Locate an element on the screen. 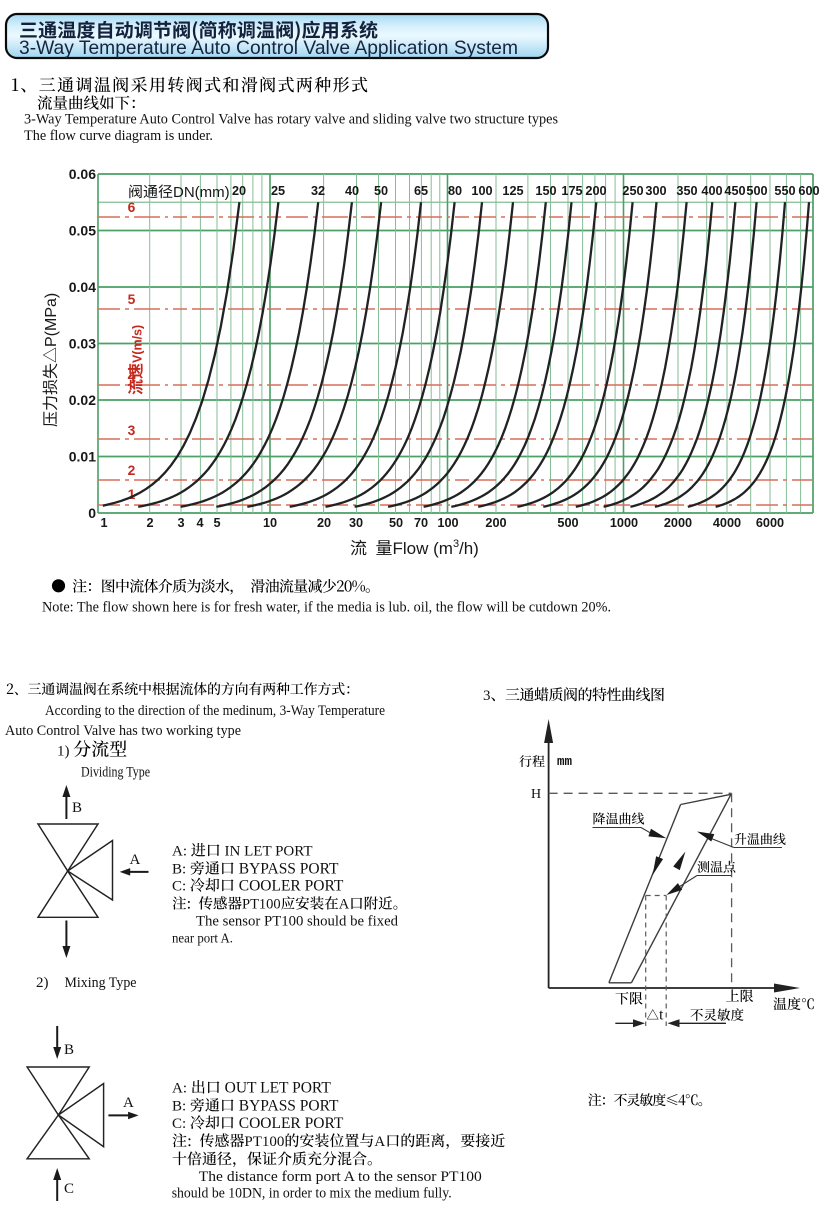 The image size is (830, 1216). svg-text: t is located at coordinates (661, 1015).